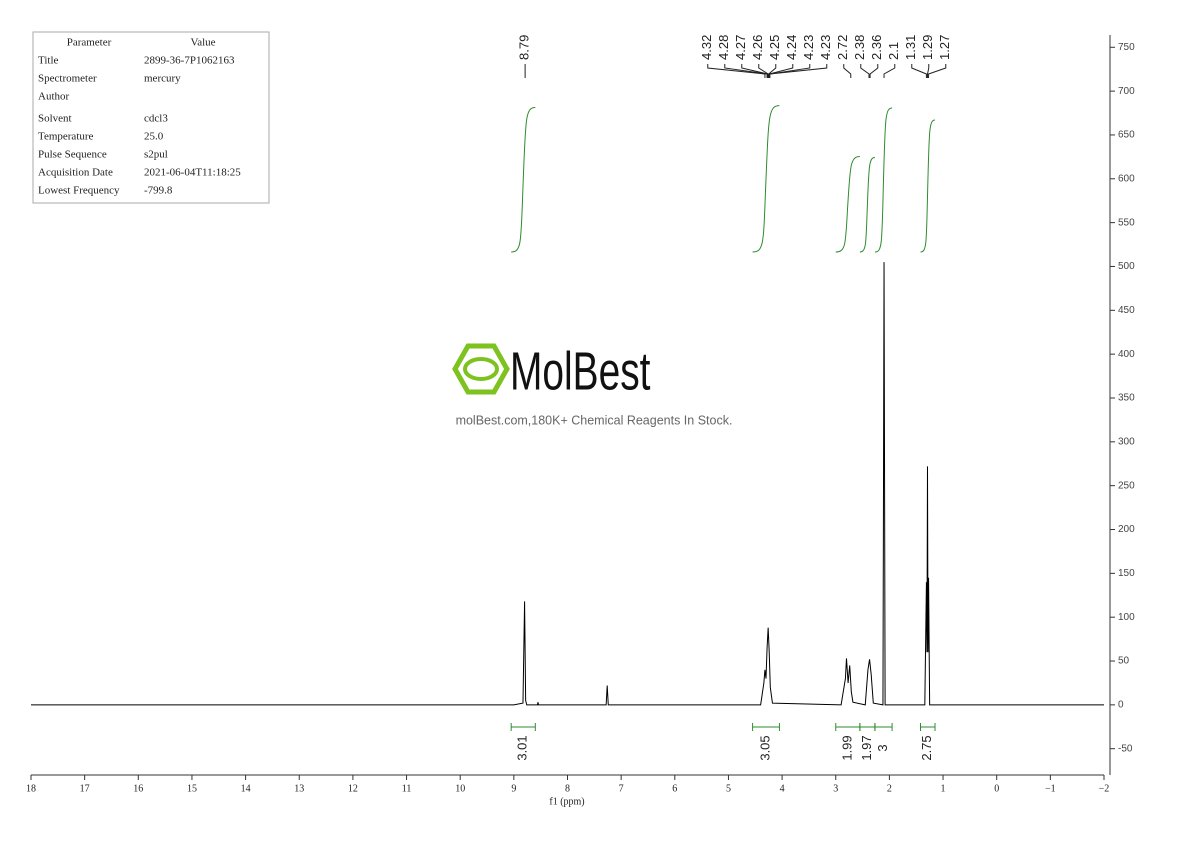 The height and width of the screenshot is (841, 1190). What do you see at coordinates (757, 47) in the screenshot?
I see `peak-label: 4.26` at bounding box center [757, 47].